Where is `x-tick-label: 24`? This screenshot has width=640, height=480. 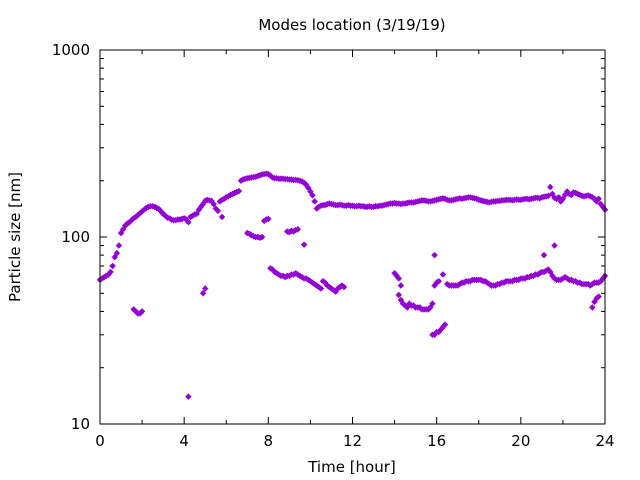
x-tick-label: 24 is located at coordinates (604, 441).